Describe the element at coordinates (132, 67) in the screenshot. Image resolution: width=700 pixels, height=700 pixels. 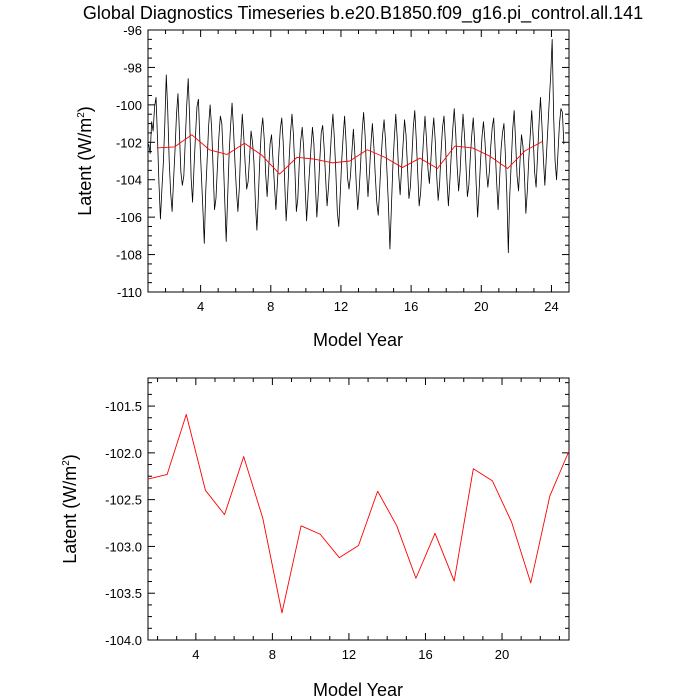
I see `y-tick-label: -98` at that location.